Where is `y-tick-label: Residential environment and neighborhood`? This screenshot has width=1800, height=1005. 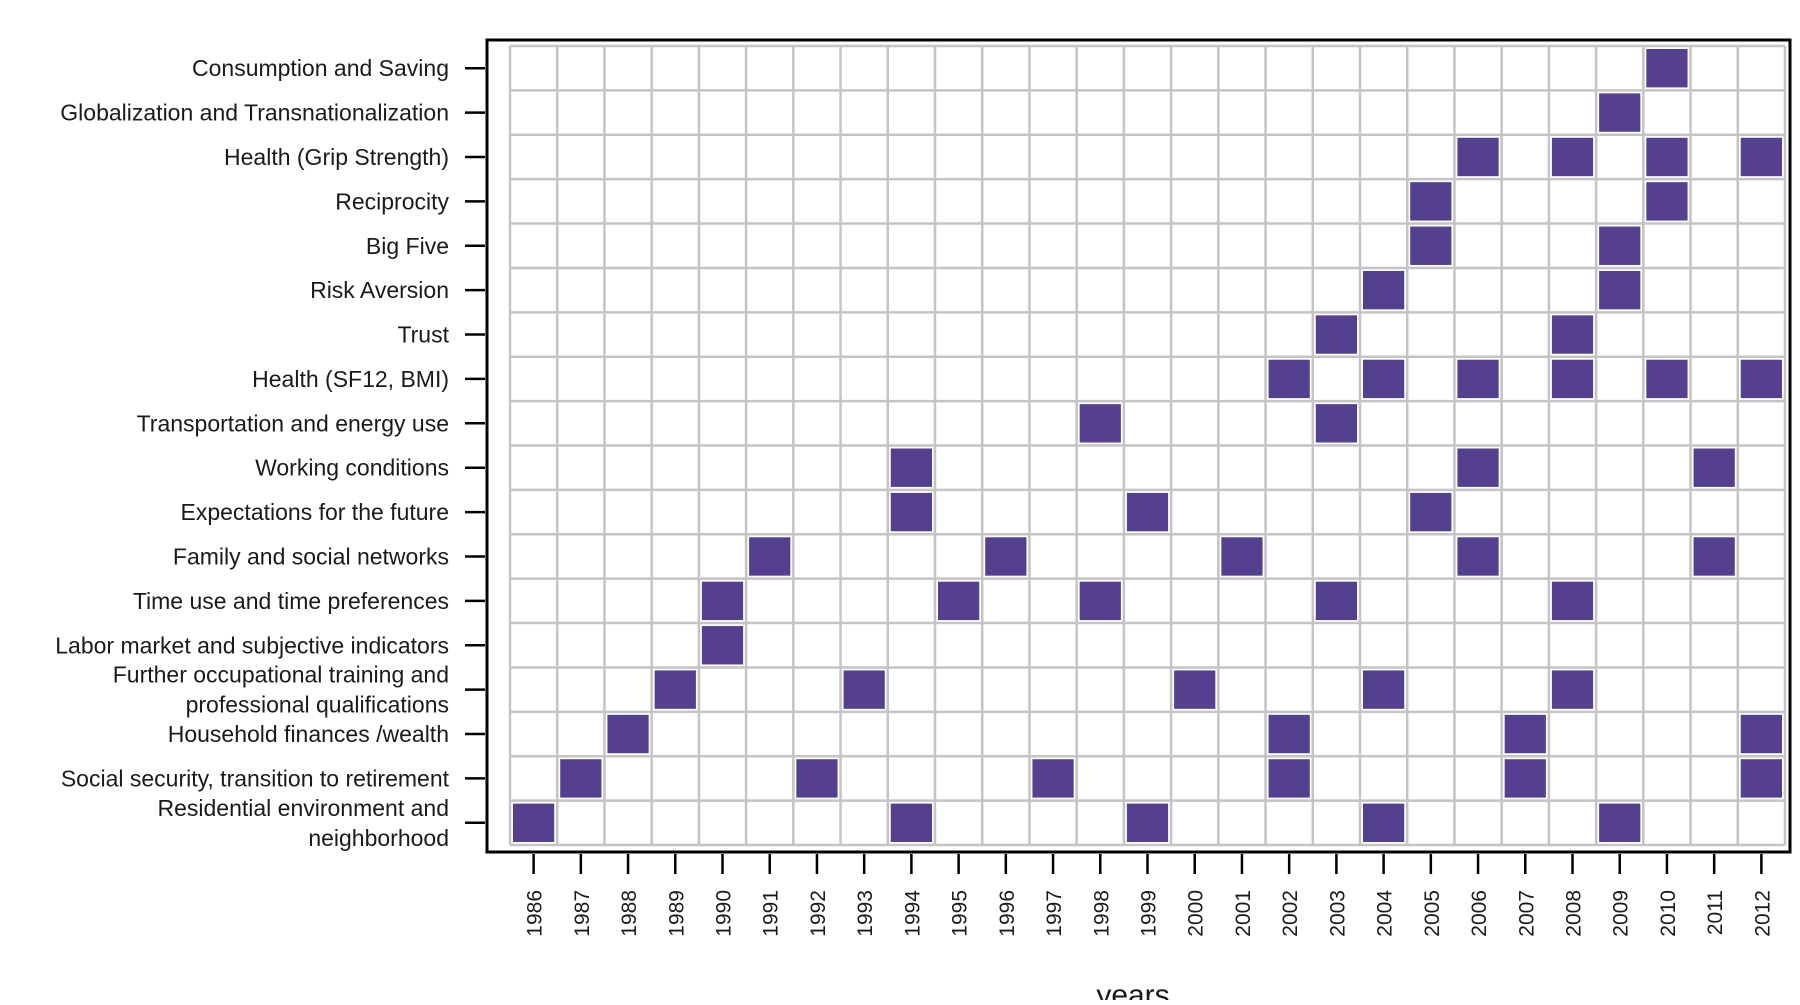
y-tick-label: Residential environment and neighborhood is located at coordinates (303, 823).